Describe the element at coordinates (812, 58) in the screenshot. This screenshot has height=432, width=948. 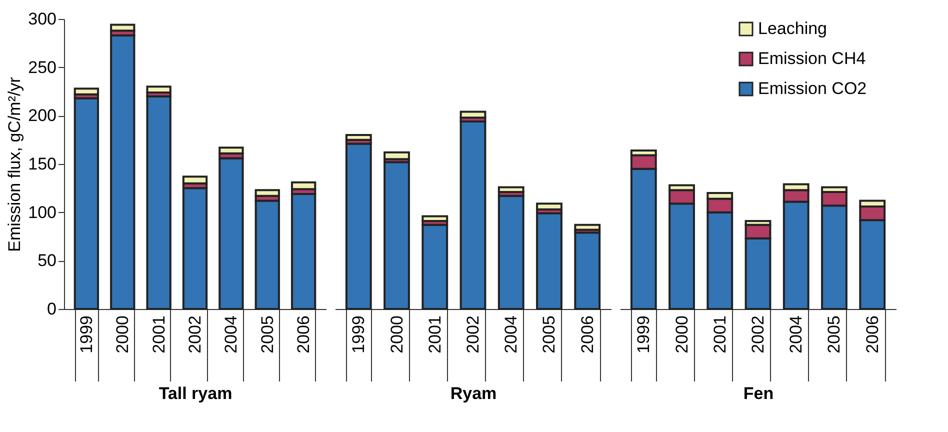
I see `legend-label: Emission CH4` at that location.